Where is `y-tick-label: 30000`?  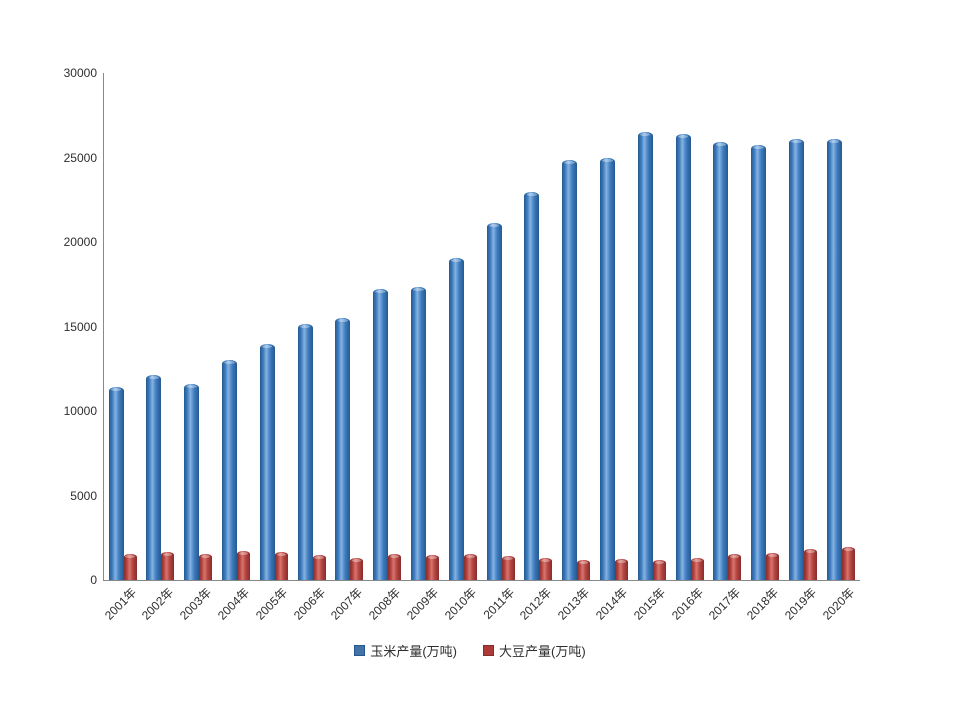 y-tick-label: 30000 is located at coordinates (80, 73).